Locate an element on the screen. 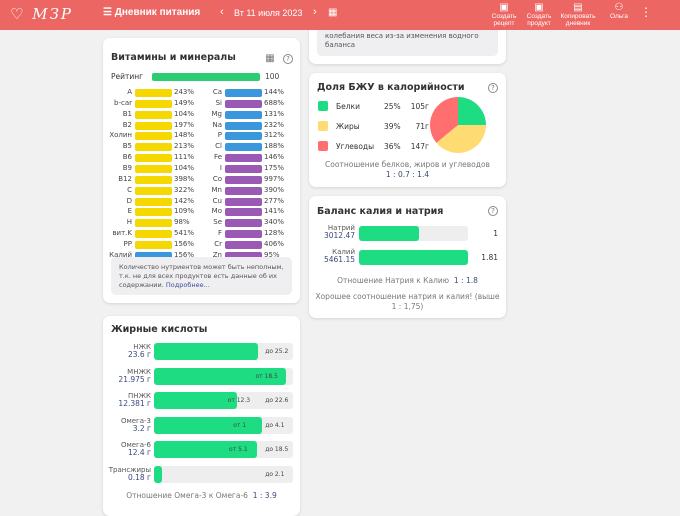 The width and height of the screenshot is (680, 516). nutrient-row: Na 232% is located at coordinates (243, 125).